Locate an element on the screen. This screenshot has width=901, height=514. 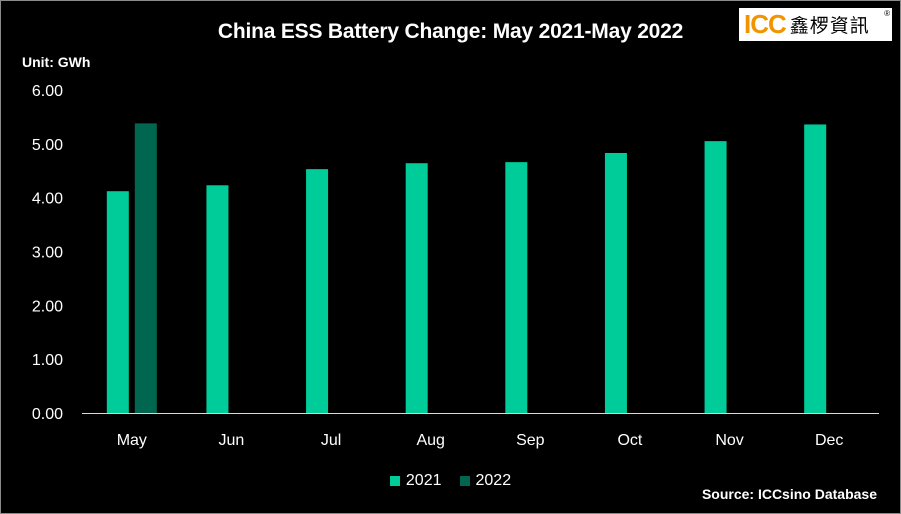
registered-mark: ® is located at coordinates (887, 13).